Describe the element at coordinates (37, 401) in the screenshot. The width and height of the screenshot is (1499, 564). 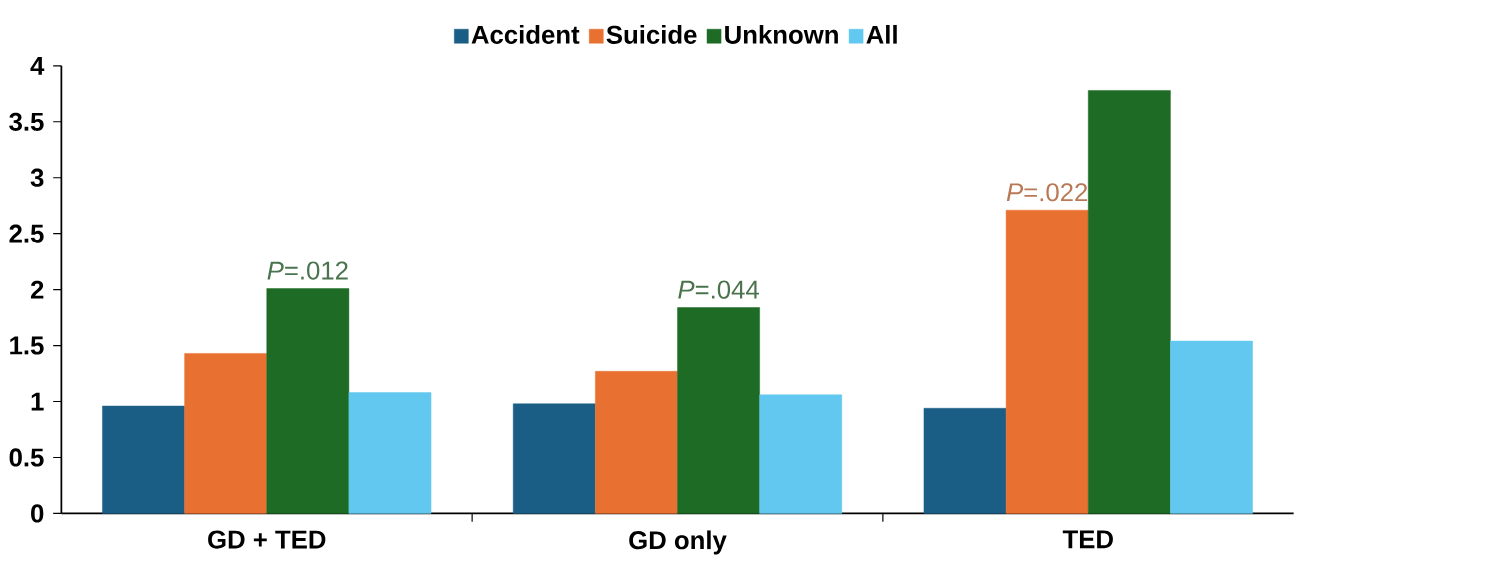
I see `y-tick-label: 1` at that location.